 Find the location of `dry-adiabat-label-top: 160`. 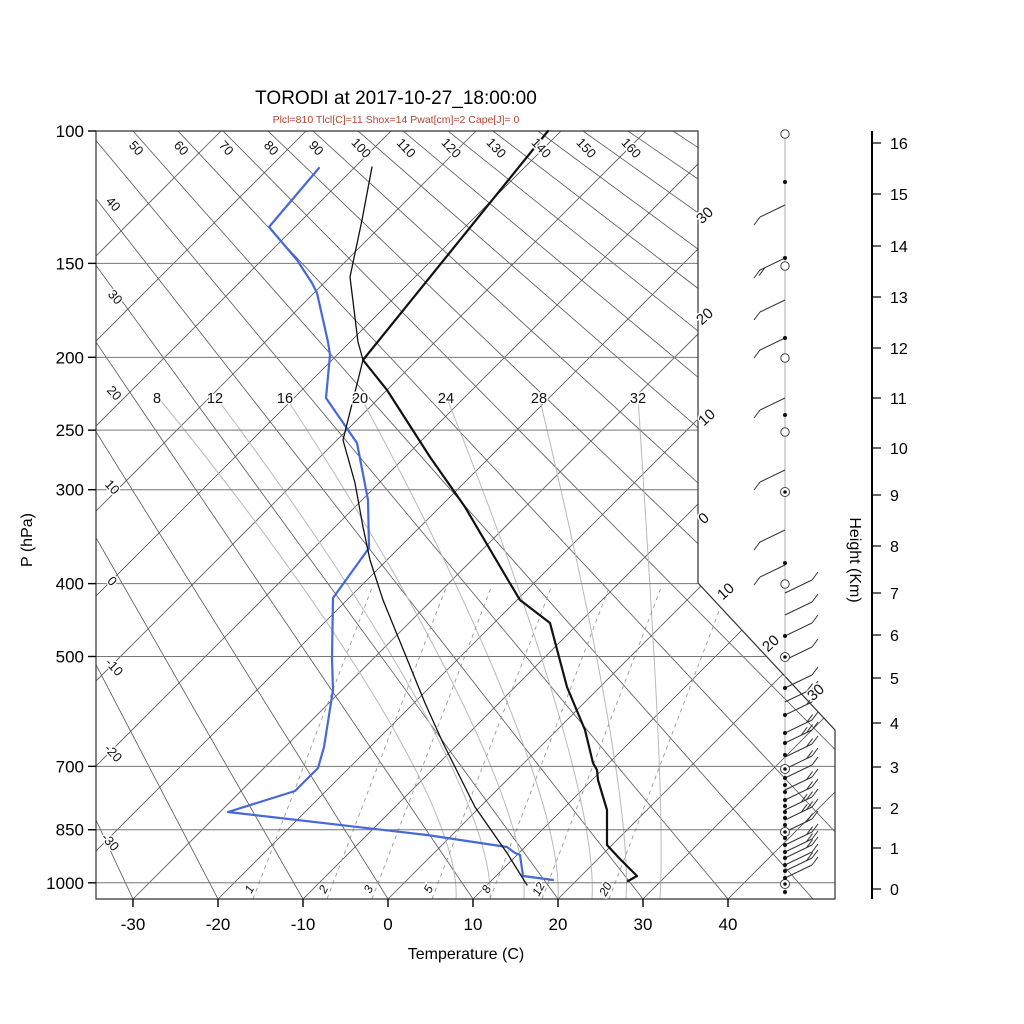

dry-adiabat-label-top: 160 is located at coordinates (631, 148).